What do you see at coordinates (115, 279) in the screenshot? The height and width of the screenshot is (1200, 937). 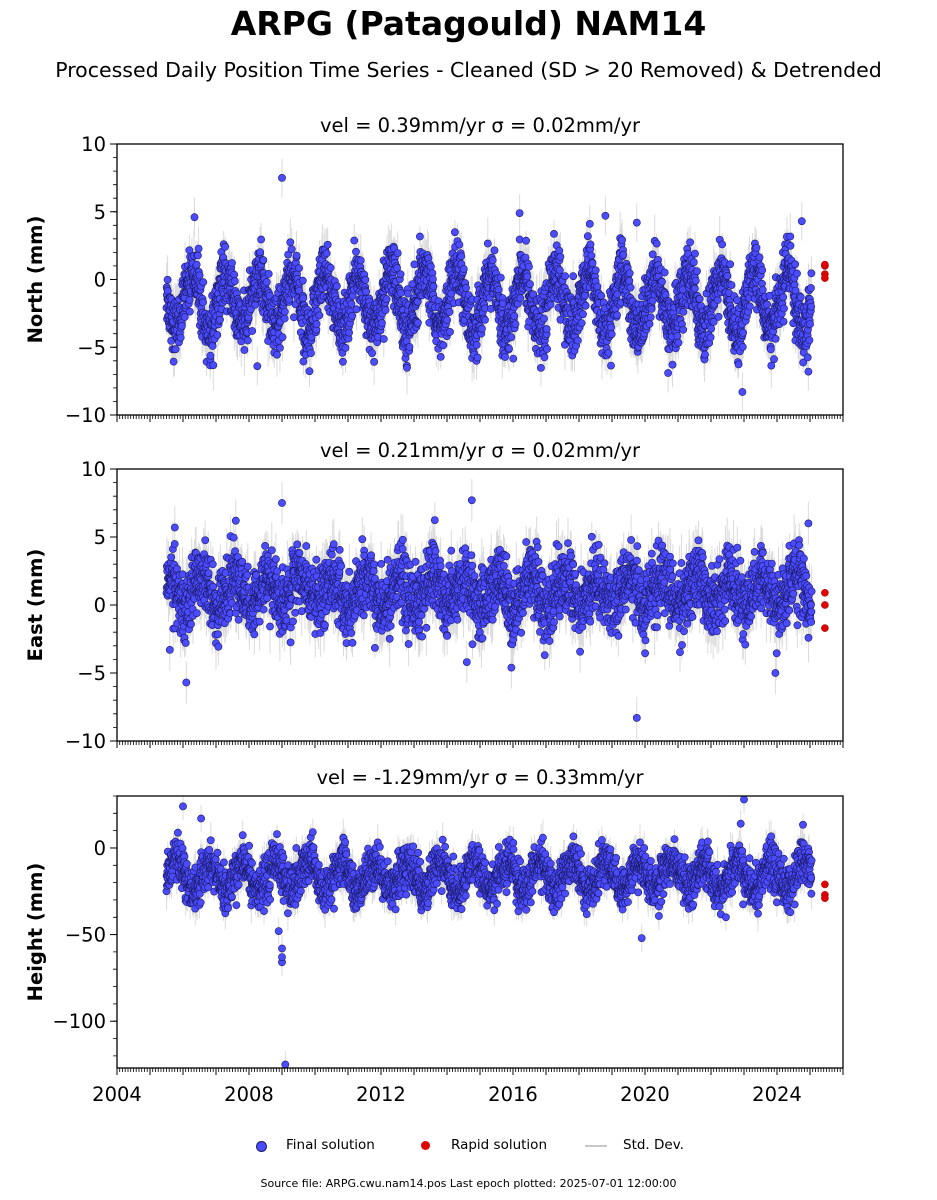 I see `north-y-minor-ticks` at bounding box center [115, 279].